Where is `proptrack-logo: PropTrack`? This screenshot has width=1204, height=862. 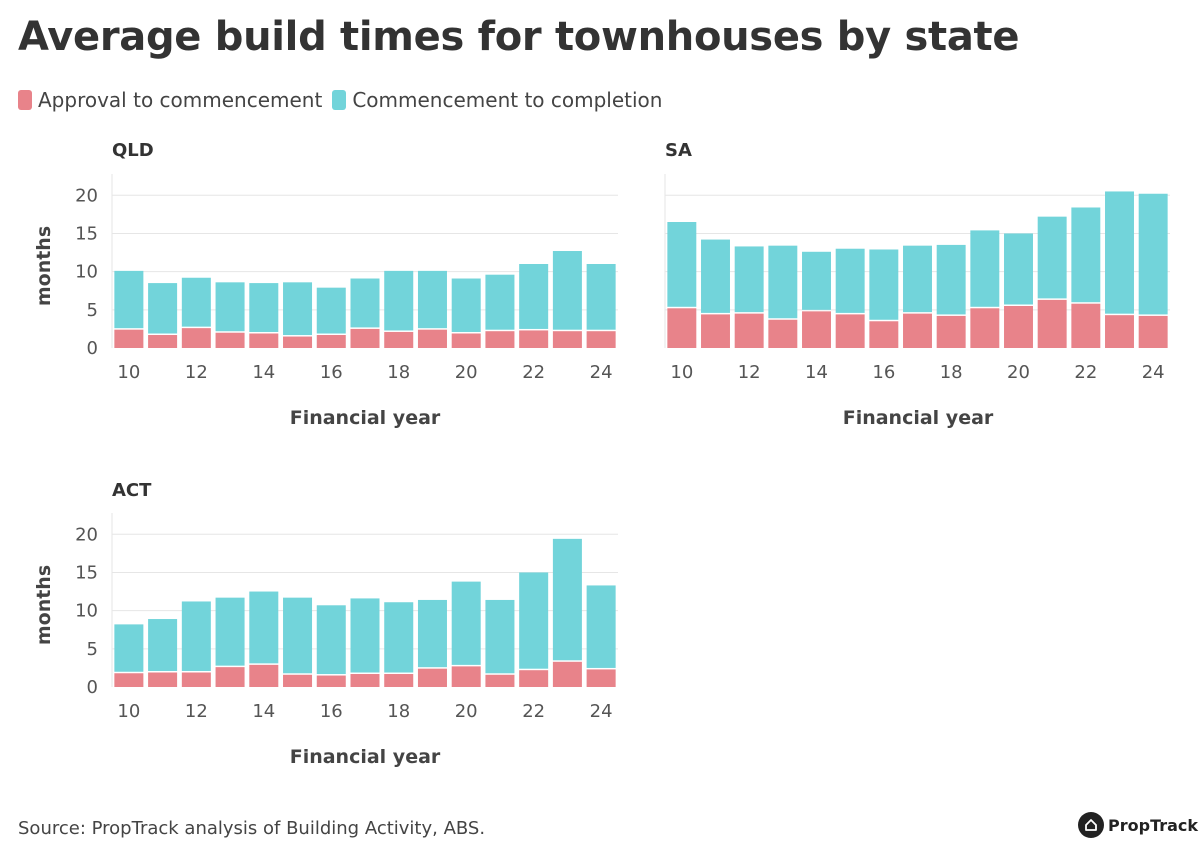 proptrack-logo: PropTrack is located at coordinates (1138, 825).